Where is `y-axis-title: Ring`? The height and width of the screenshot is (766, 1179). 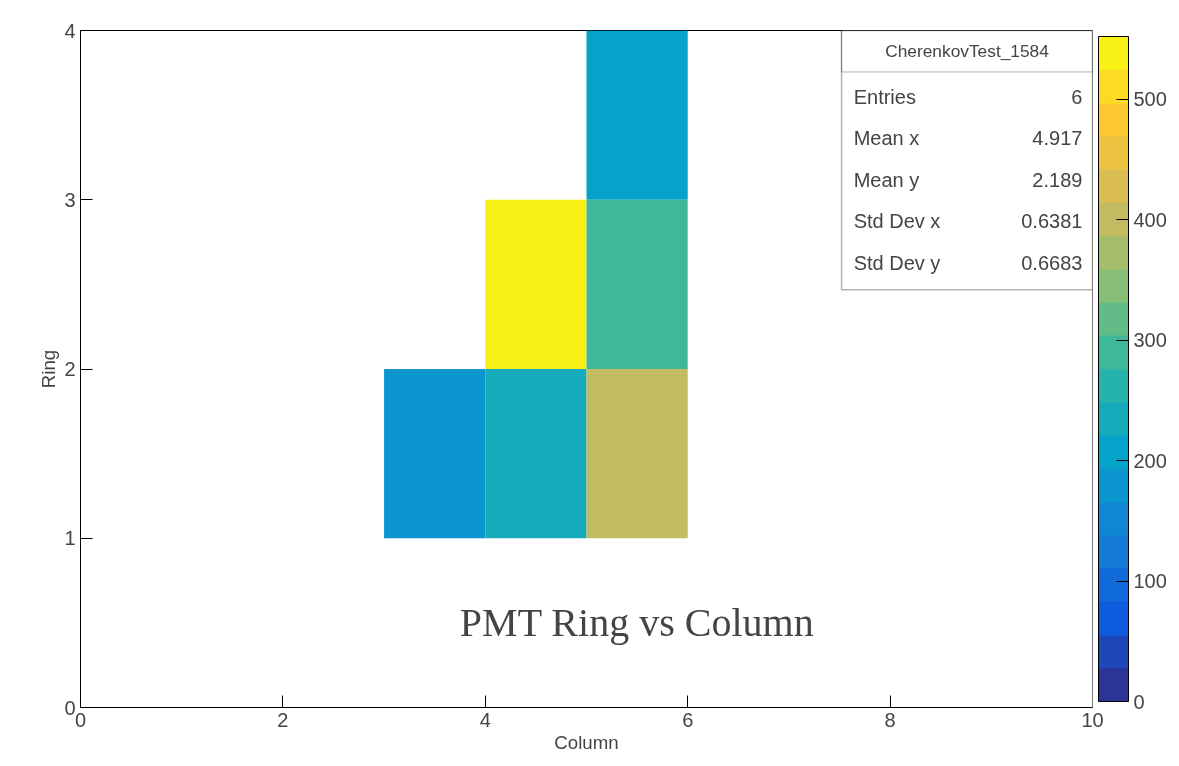
y-axis-title: Ring is located at coordinates (49, 369).